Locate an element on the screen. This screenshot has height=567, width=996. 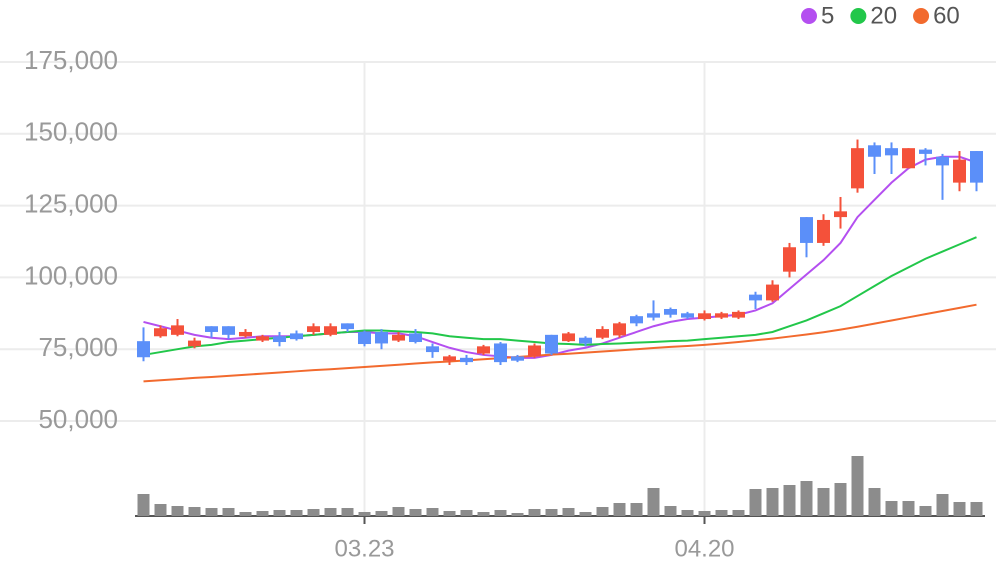
legend-label: 5 is located at coordinates (827, 15).